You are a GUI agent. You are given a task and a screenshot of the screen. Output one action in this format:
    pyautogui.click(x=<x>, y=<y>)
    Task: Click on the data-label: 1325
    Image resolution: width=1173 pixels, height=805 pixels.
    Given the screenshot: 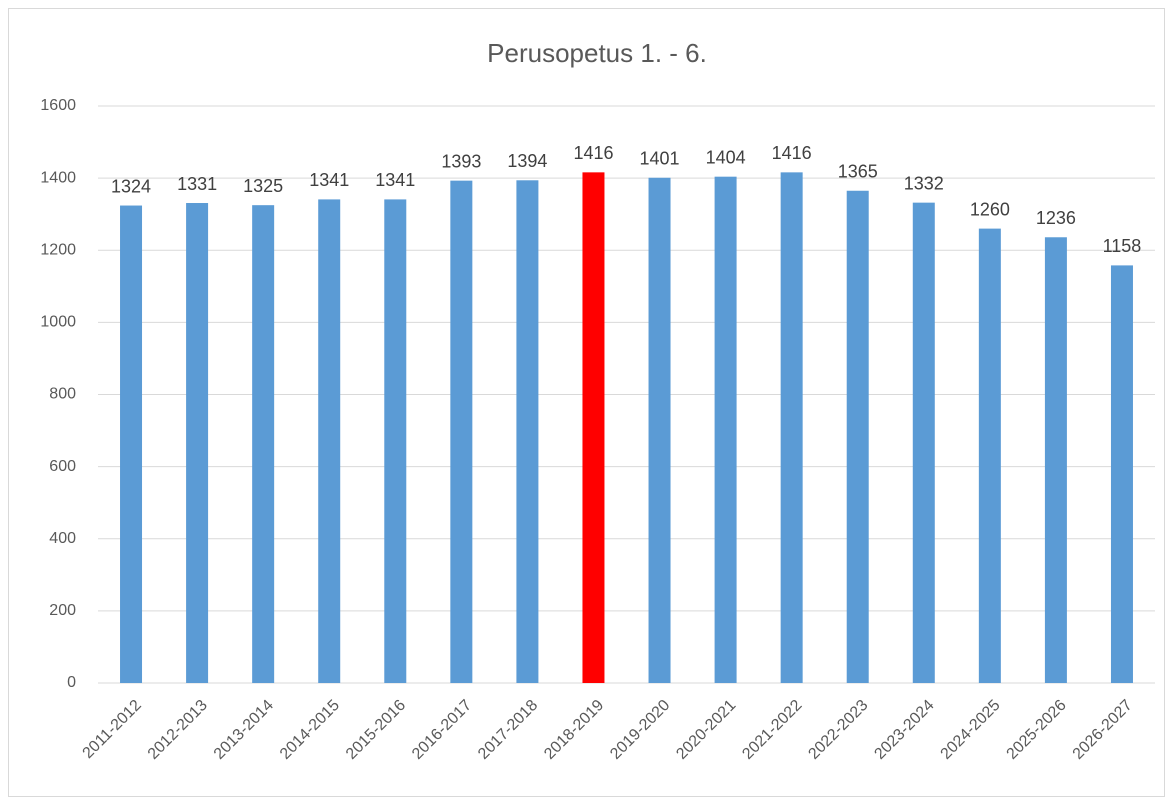 What is the action you would take?
    pyautogui.click(x=263, y=186)
    